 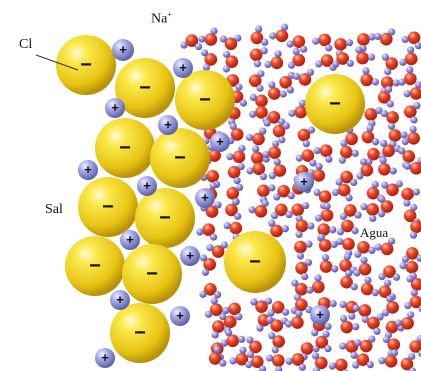 I want to click on chloride-ion-sphere, so click(x=152, y=274).